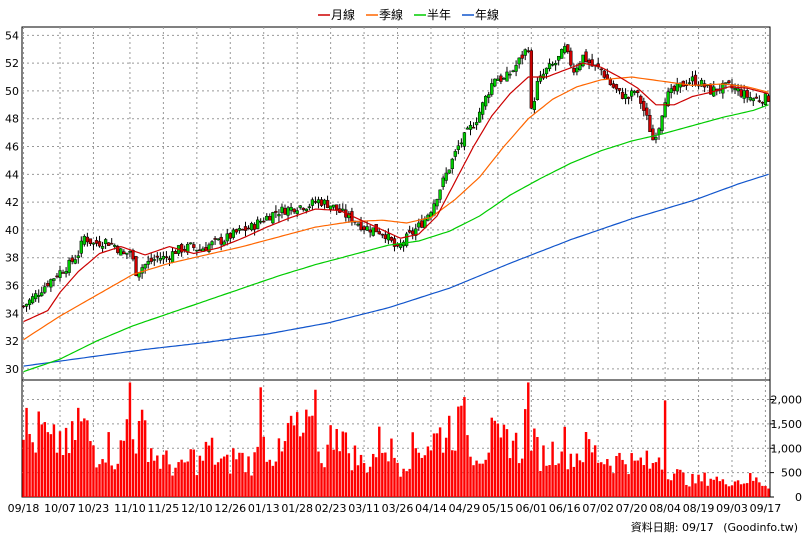  I want to click on price-tick-label: 40, so click(12, 230).